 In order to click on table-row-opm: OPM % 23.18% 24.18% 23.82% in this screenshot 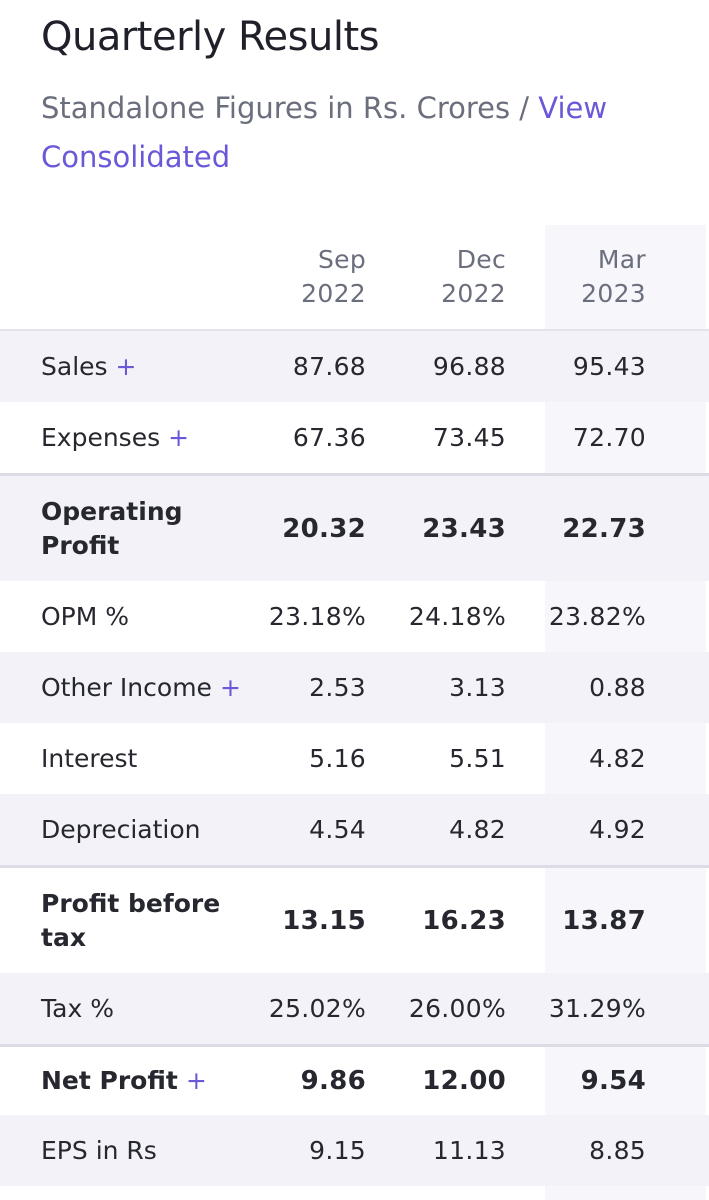, I will do `click(354, 616)`.